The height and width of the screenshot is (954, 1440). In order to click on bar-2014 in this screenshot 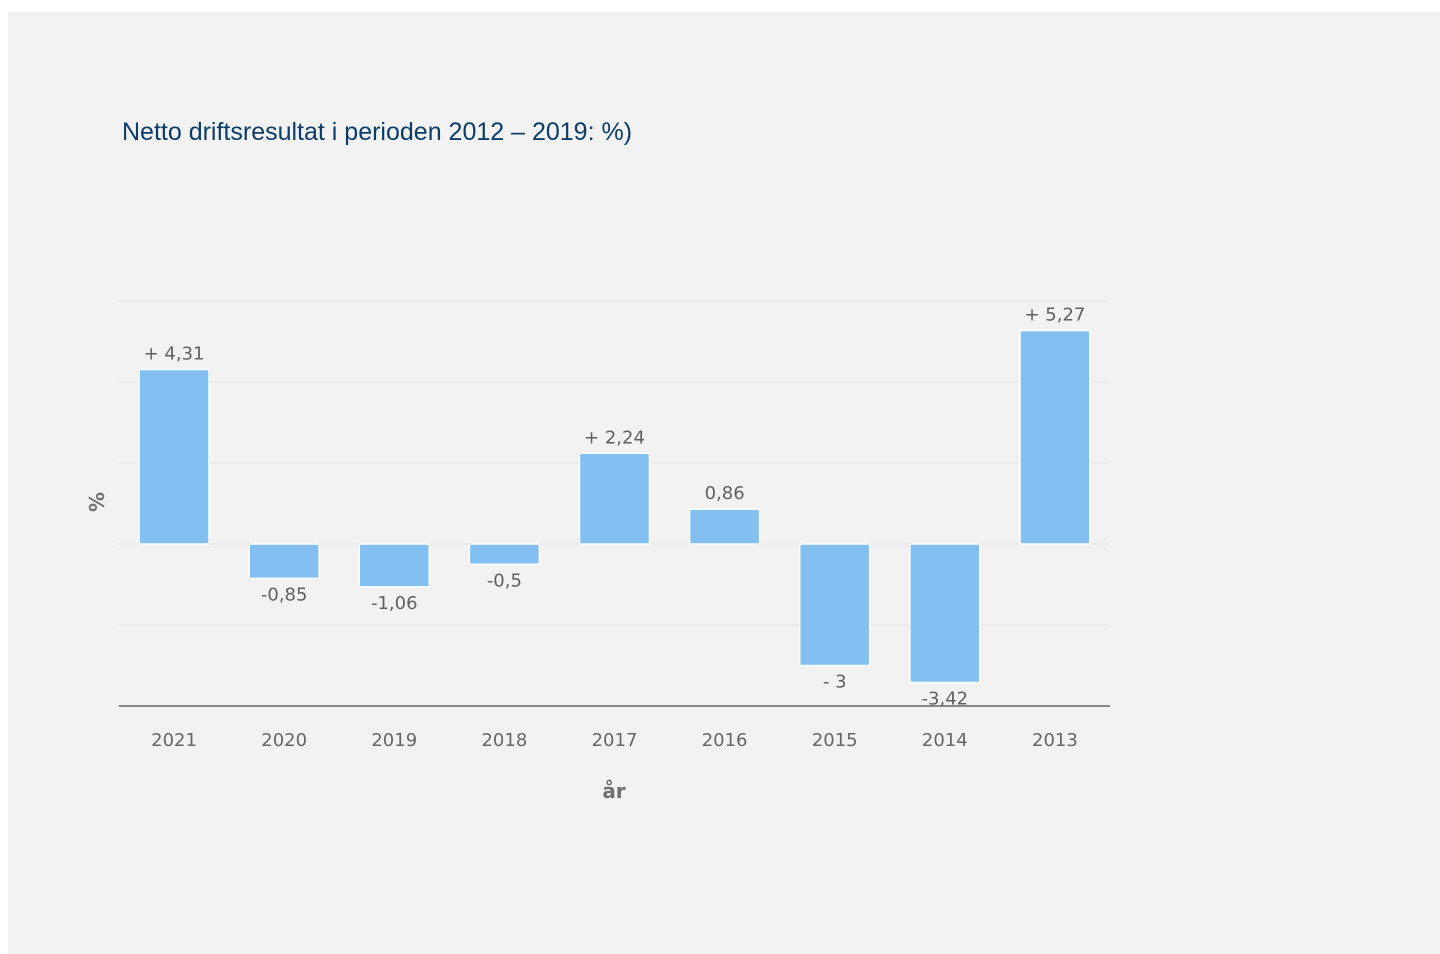, I will do `click(945, 613)`.